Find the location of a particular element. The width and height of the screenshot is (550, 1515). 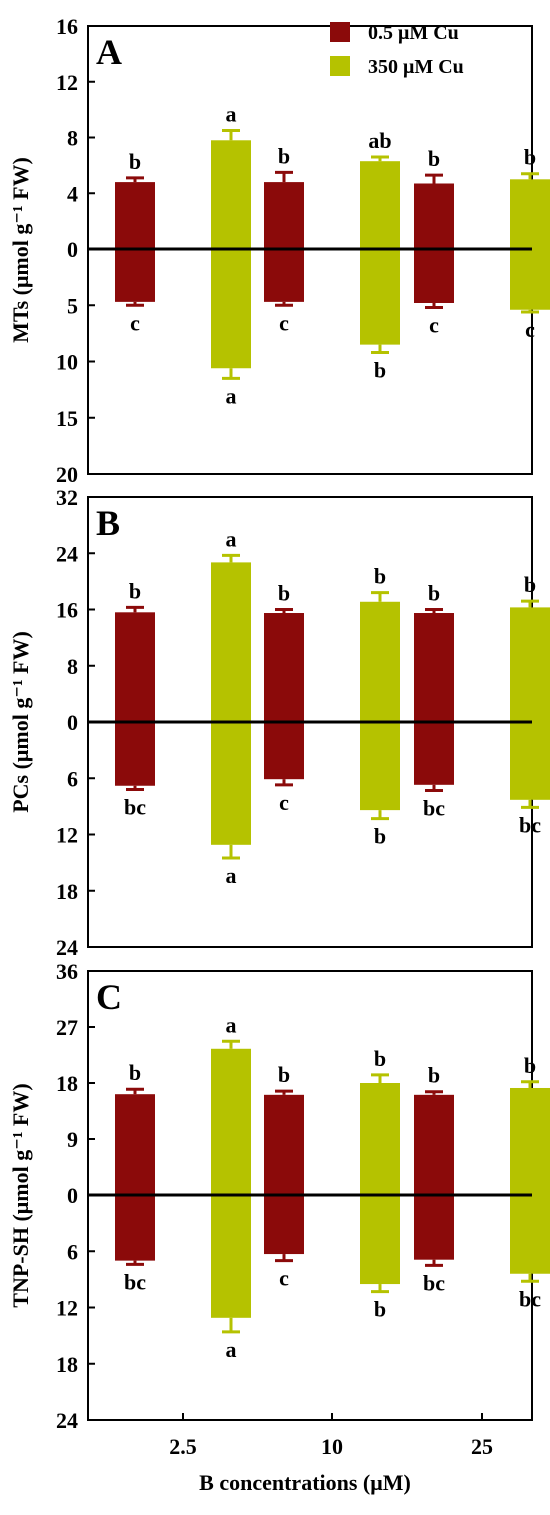

y-tick-label: 27 is located at coordinates (67, 1027).